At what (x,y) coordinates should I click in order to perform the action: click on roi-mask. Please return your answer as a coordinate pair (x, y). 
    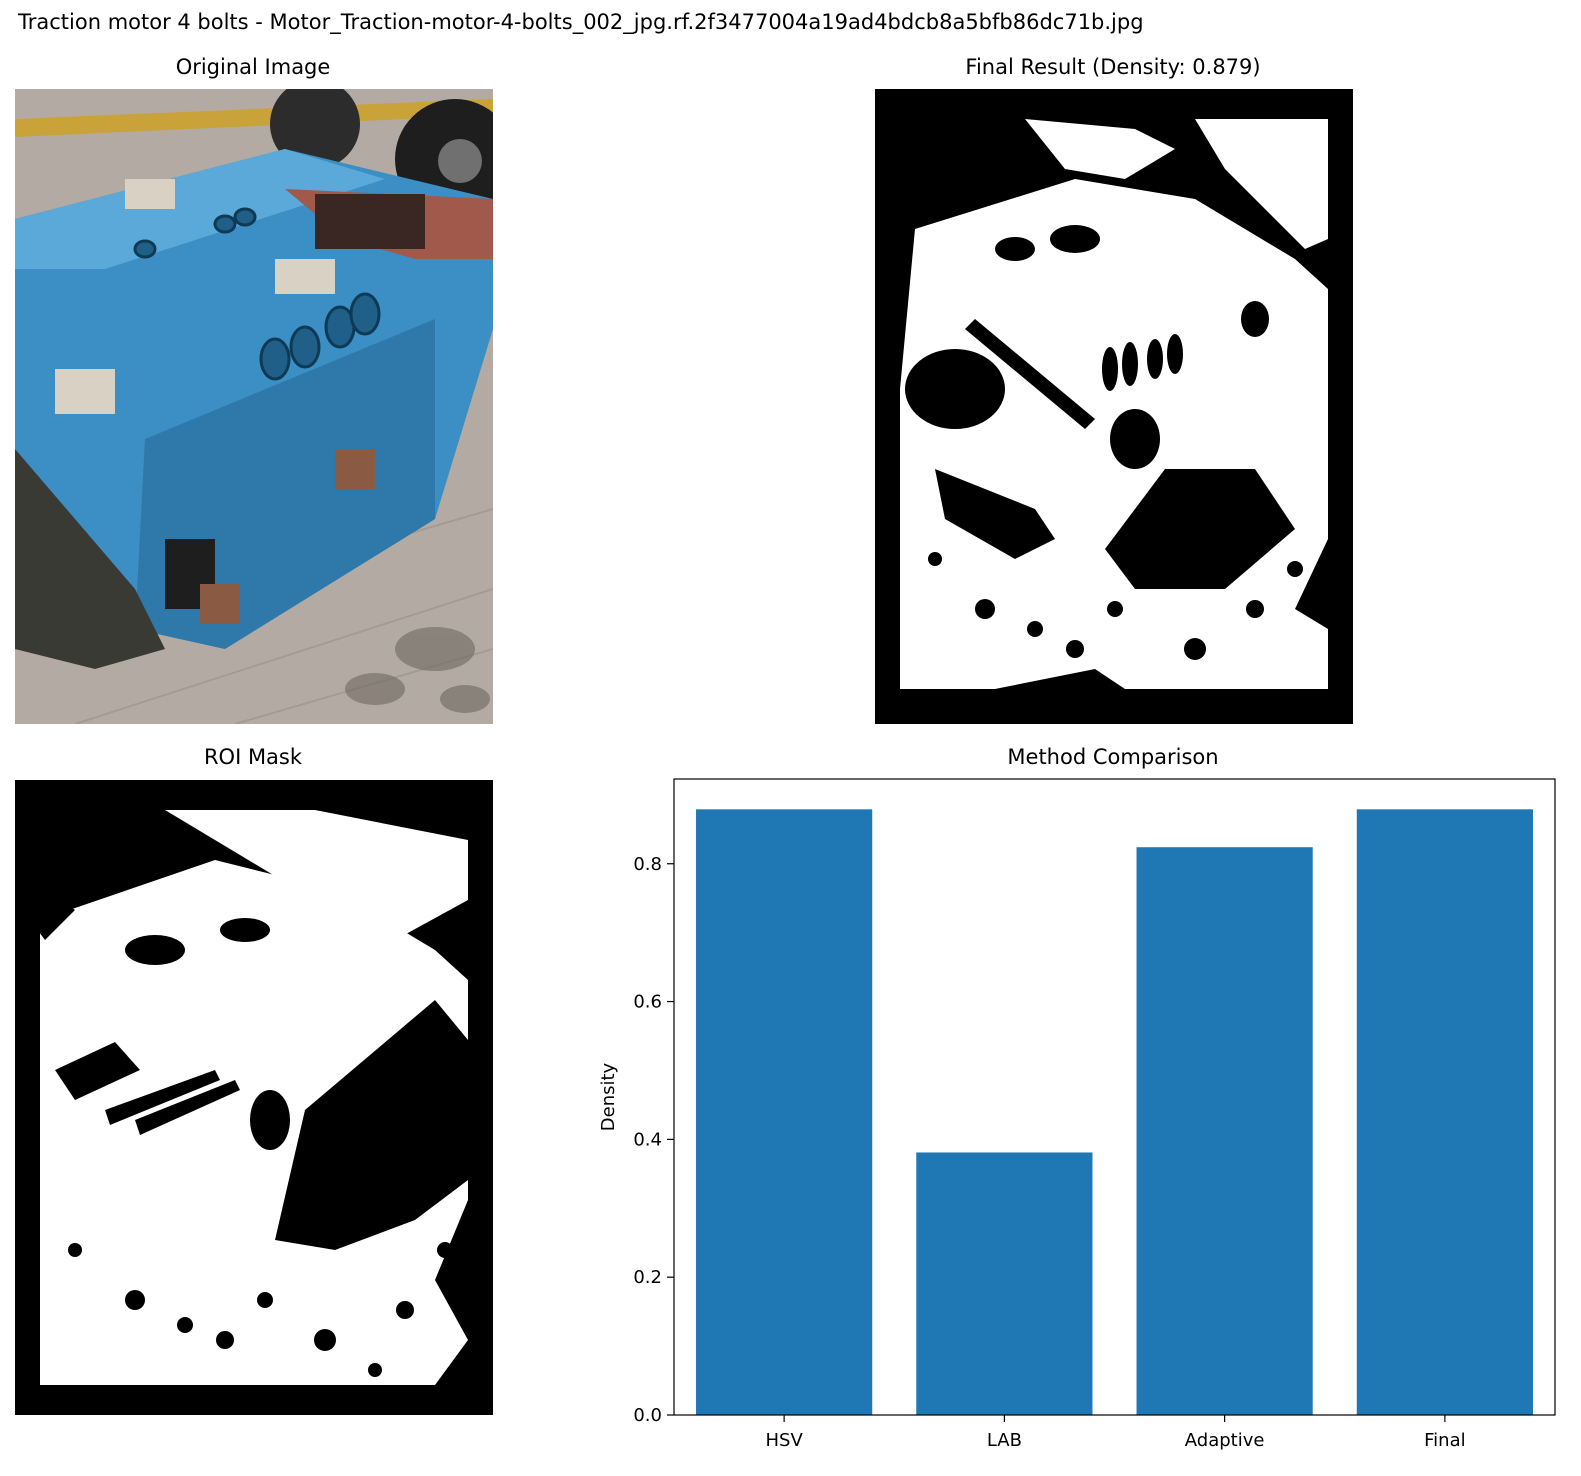
    Looking at the image, I should click on (254, 1097).